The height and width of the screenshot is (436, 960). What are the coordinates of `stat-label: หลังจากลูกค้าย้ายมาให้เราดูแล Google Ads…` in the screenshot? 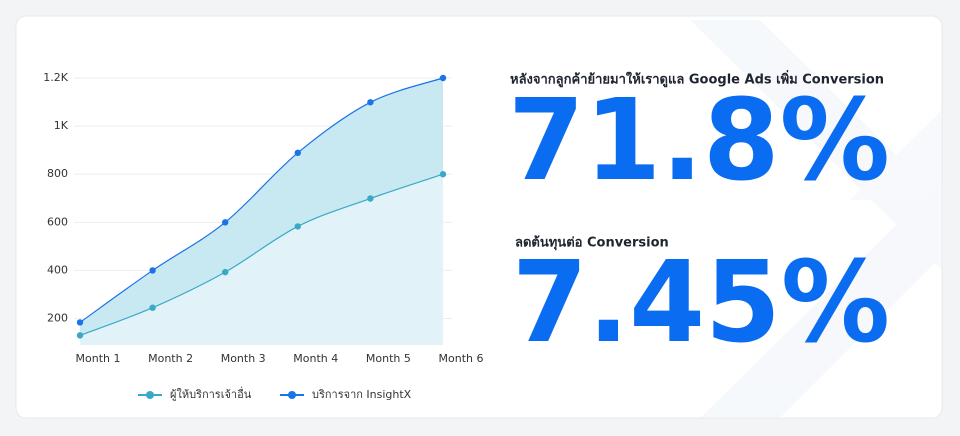 It's located at (697, 79).